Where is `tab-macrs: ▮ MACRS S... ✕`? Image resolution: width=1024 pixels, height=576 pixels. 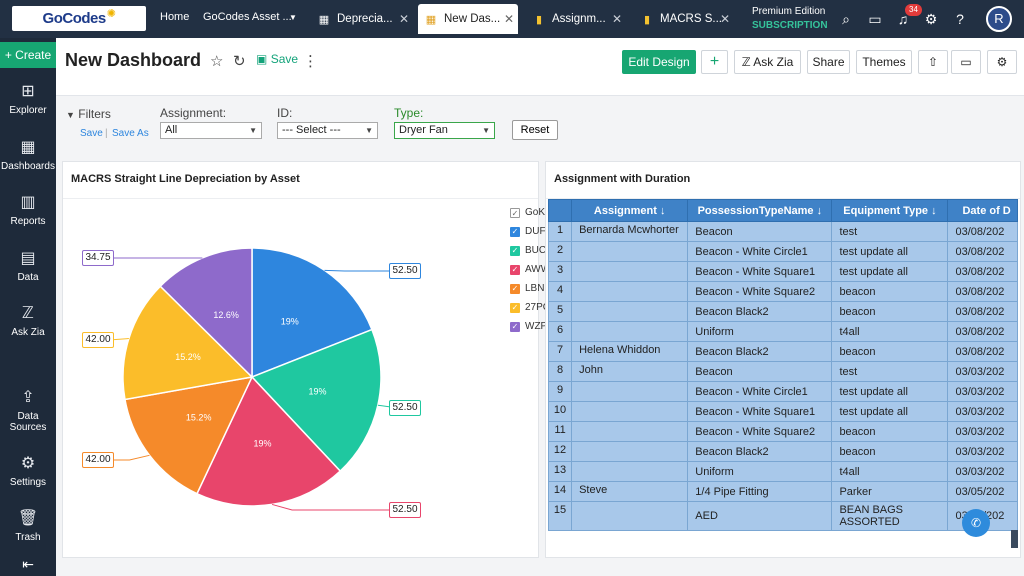 tab-macrs: ▮ MACRS S... ✕ is located at coordinates (684, 19).